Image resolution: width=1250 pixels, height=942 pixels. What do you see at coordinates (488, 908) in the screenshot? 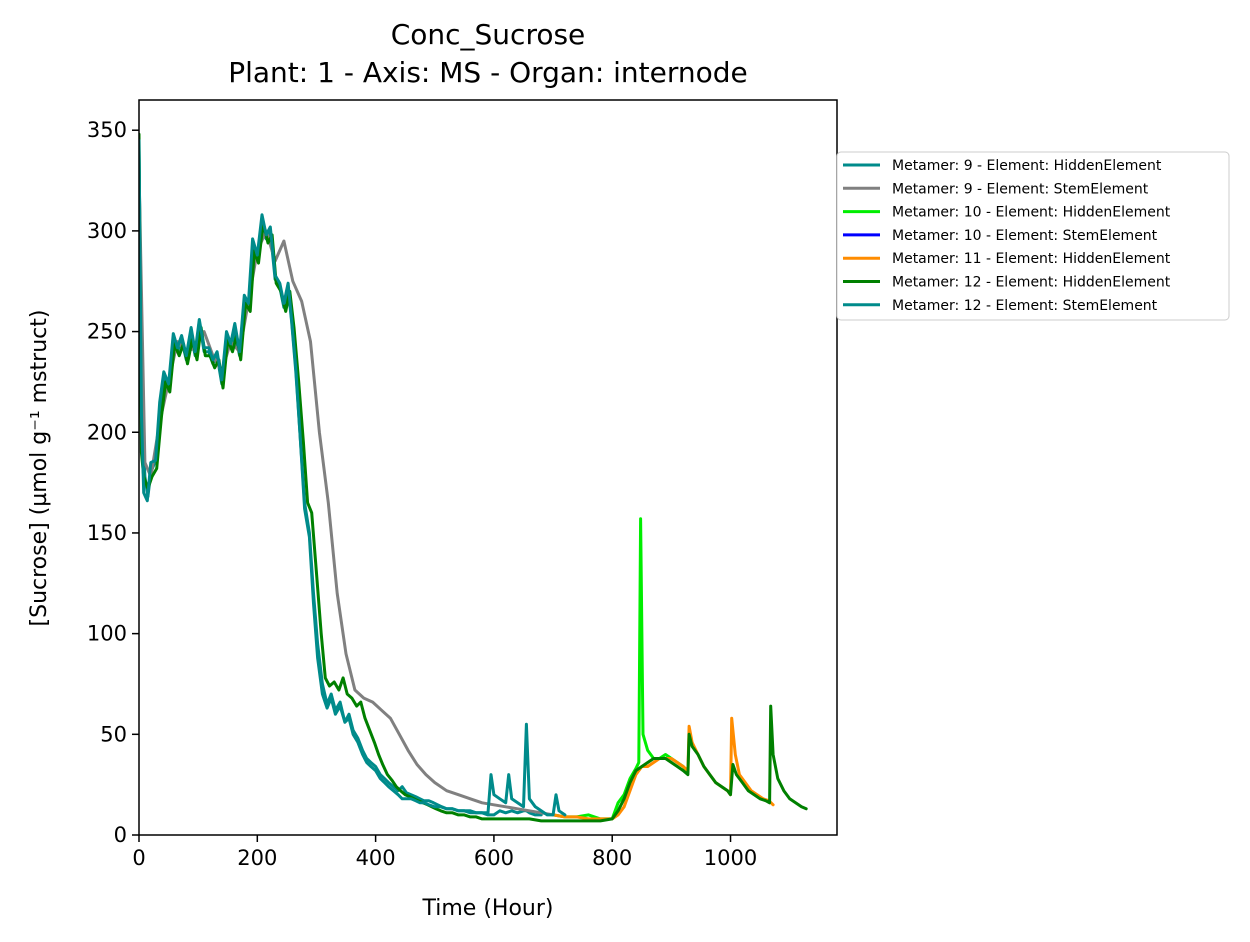
I see `x-axis-label: Time (Hour)` at bounding box center [488, 908].